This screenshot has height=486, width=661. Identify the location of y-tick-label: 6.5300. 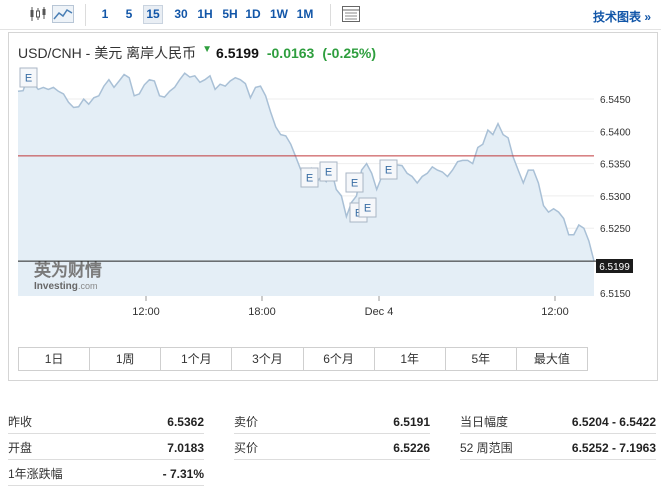
(615, 197).